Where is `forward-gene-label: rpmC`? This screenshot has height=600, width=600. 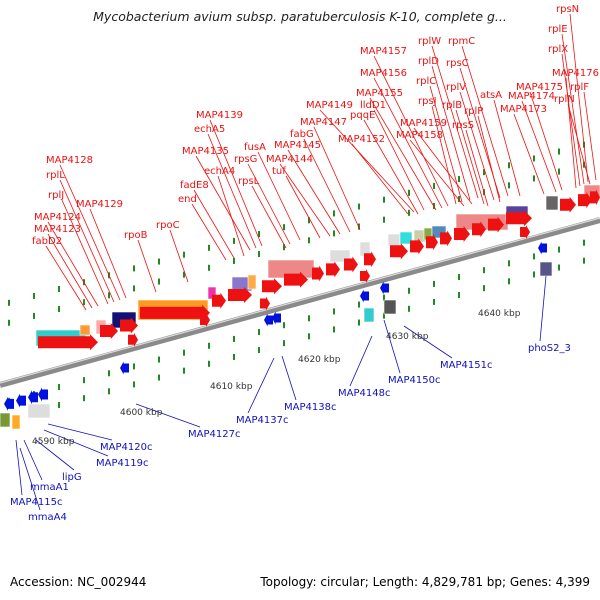 forward-gene-label: rpmC is located at coordinates (461, 41).